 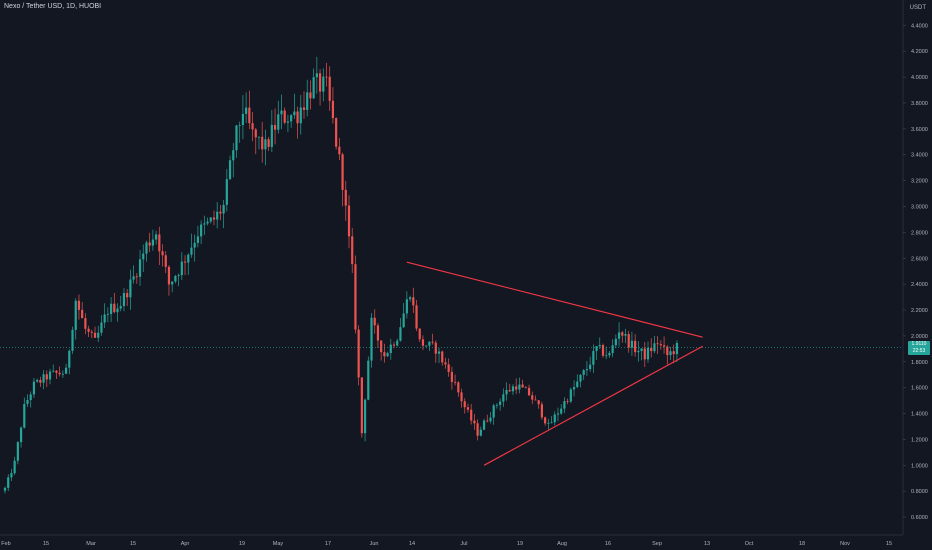 What do you see at coordinates (707, 544) in the screenshot?
I see `x-tick-label: 13` at bounding box center [707, 544].